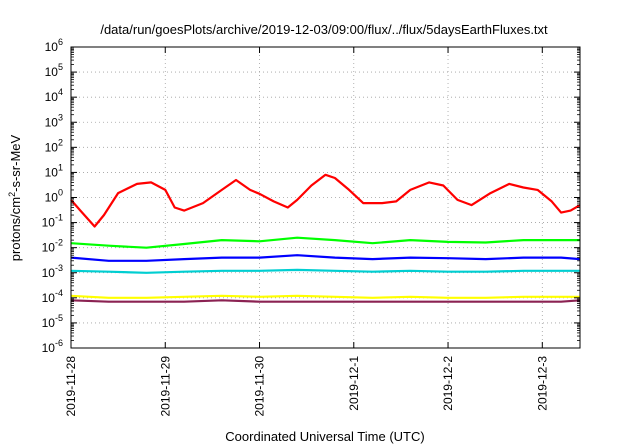 The width and height of the screenshot is (640, 448). What do you see at coordinates (59, 318) in the screenshot?
I see `y-tick-exponent: -5` at bounding box center [59, 318].